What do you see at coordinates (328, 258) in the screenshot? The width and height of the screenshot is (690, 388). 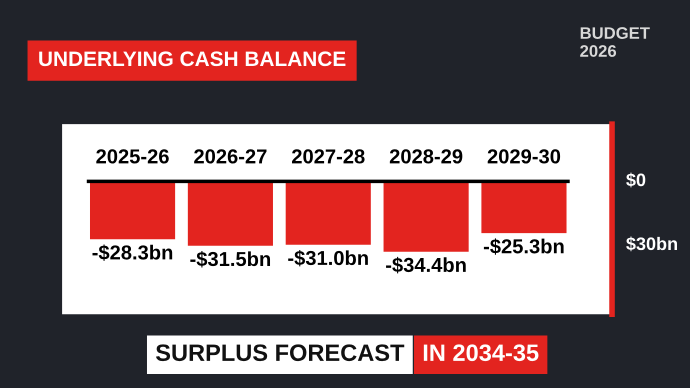 I see `data-label: -$31.0bn` at bounding box center [328, 258].